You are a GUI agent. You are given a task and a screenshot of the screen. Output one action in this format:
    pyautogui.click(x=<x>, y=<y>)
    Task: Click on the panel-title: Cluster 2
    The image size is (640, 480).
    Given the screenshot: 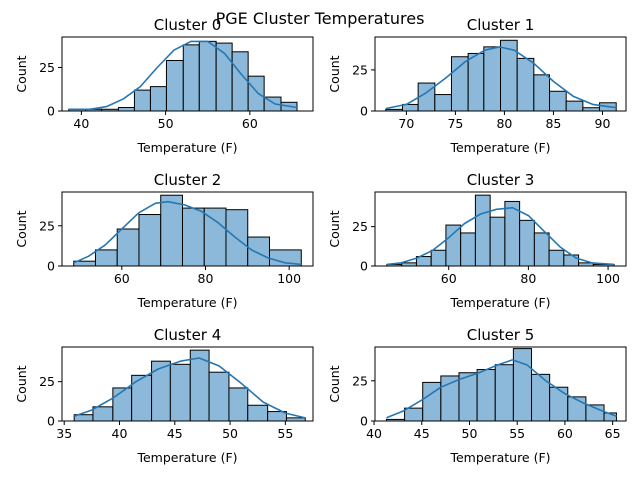 What is the action you would take?
    pyautogui.click(x=188, y=180)
    